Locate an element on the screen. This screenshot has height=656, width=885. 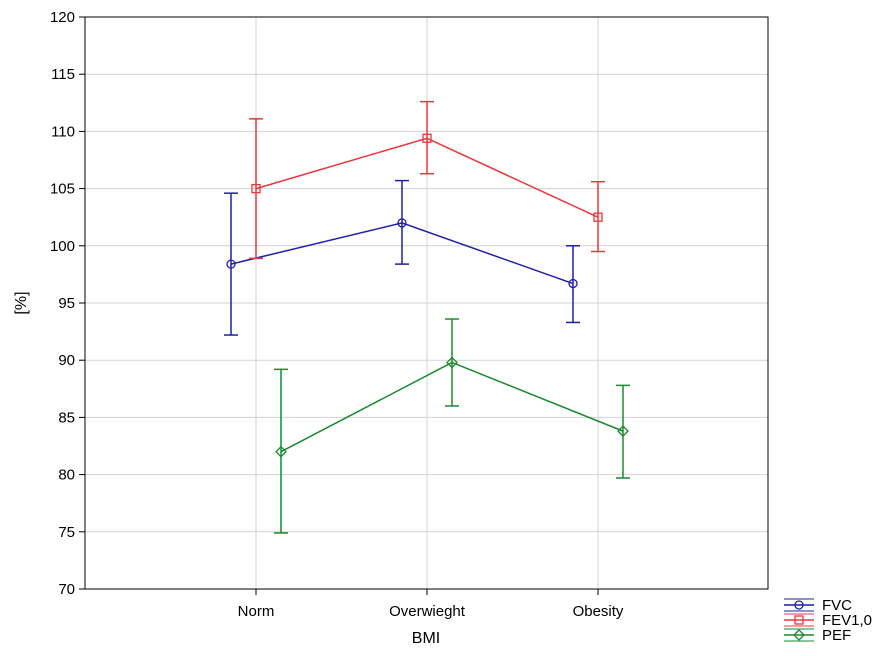
y-axis-title: [%] is located at coordinates (21, 302).